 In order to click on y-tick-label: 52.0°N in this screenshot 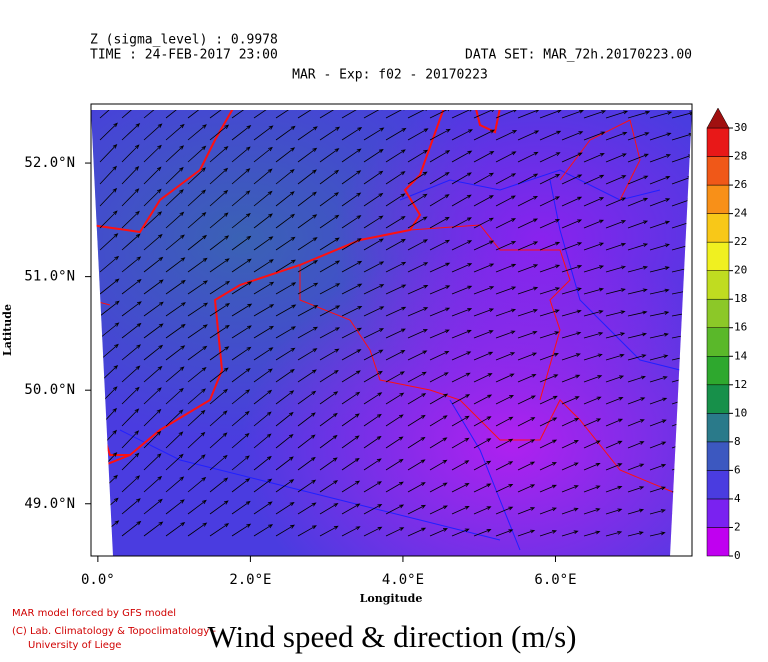, I will do `click(49, 163)`.